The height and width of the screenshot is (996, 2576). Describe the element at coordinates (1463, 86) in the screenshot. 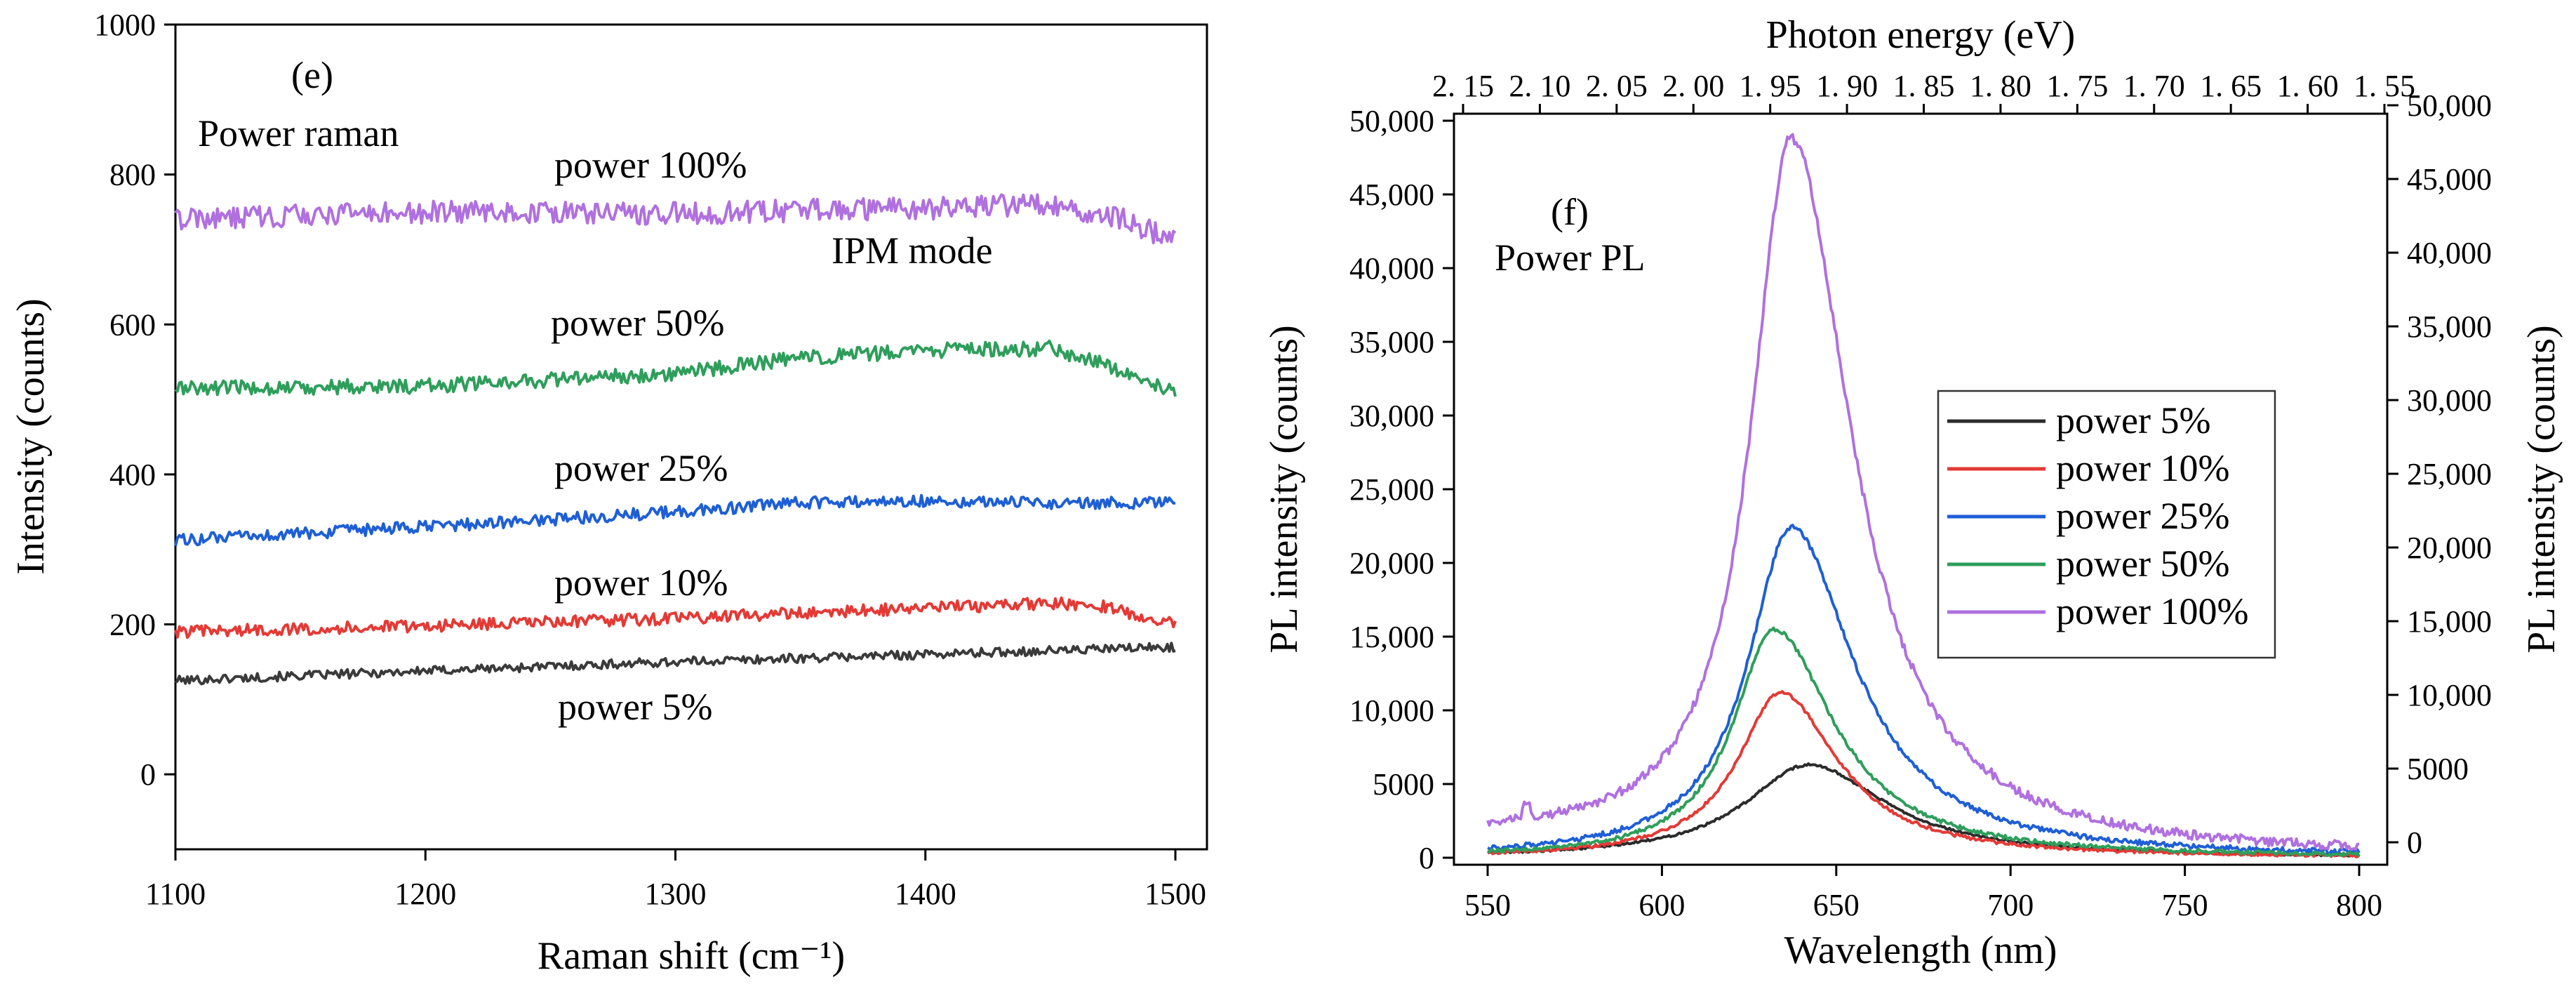

I see `panel-f-top-tick-label: 2. 15` at that location.